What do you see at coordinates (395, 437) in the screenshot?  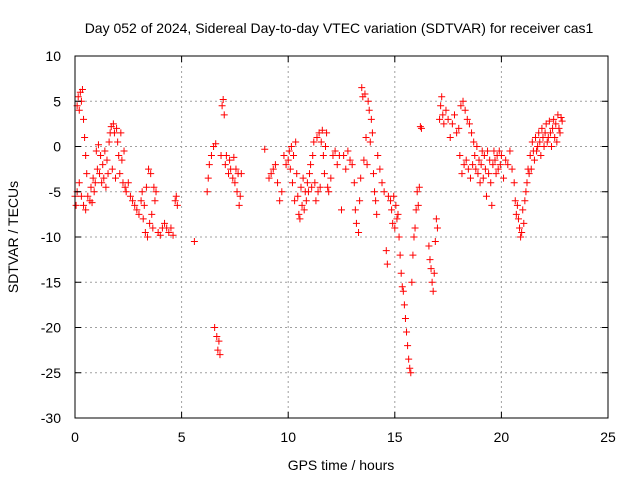 I see `x-tick-label: 15` at bounding box center [395, 437].